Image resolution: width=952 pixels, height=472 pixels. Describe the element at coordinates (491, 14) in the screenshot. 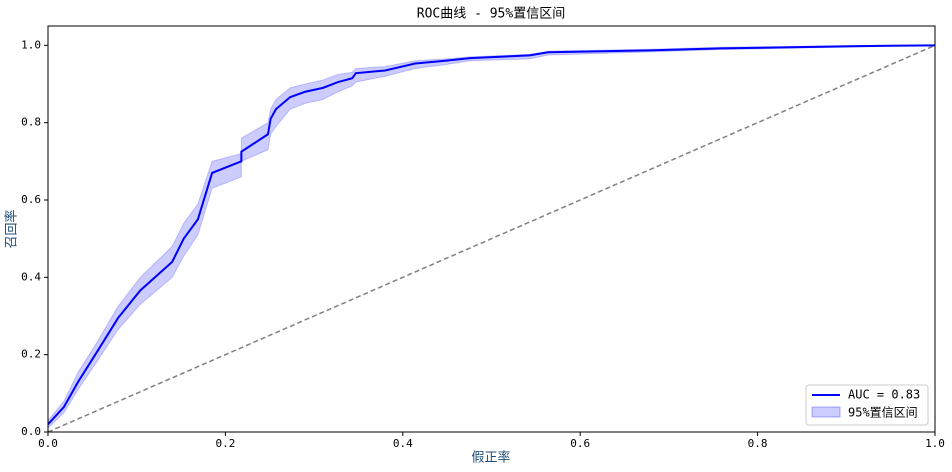

I see `chart-title: ROC曲线 - 95%置信区间` at that location.